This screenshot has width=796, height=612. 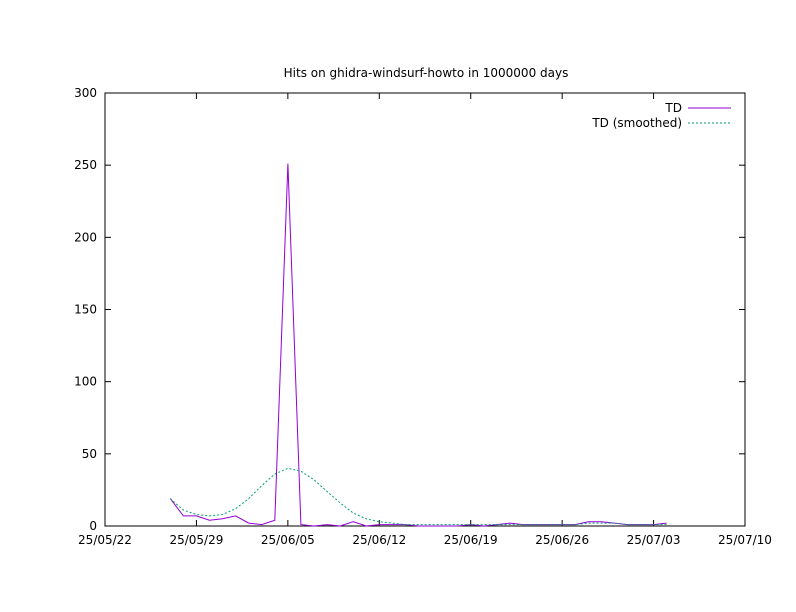 What do you see at coordinates (379, 540) in the screenshot?
I see `x-tick-label: 25/06/12` at bounding box center [379, 540].